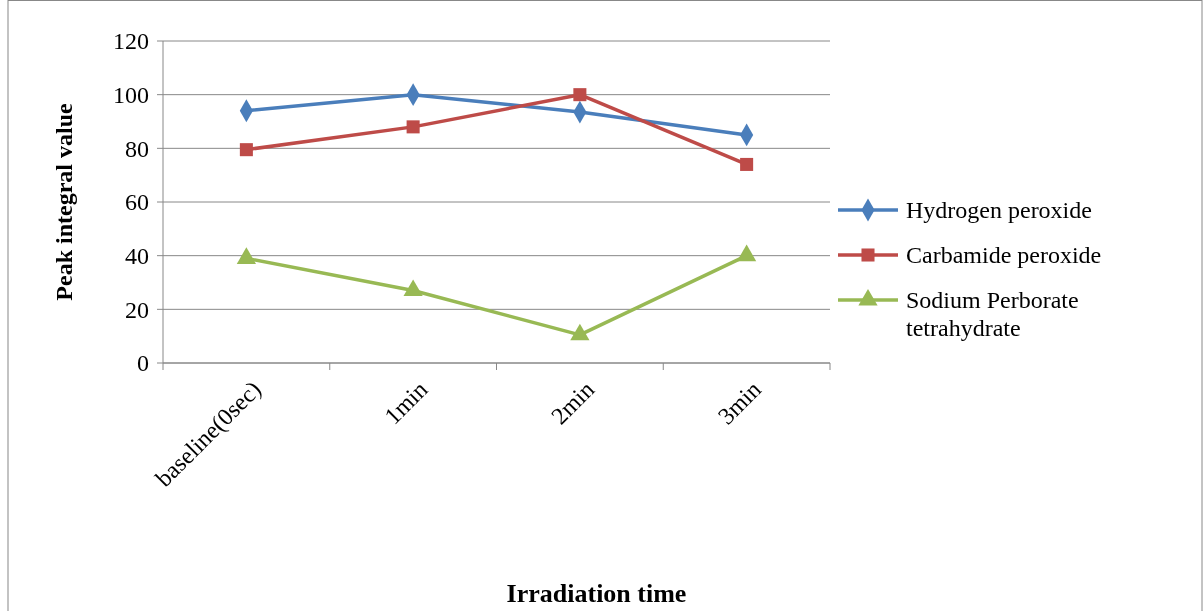 The image size is (1203, 611). Describe the element at coordinates (573, 403) in the screenshot. I see `x-tick-label: 2min` at that location.